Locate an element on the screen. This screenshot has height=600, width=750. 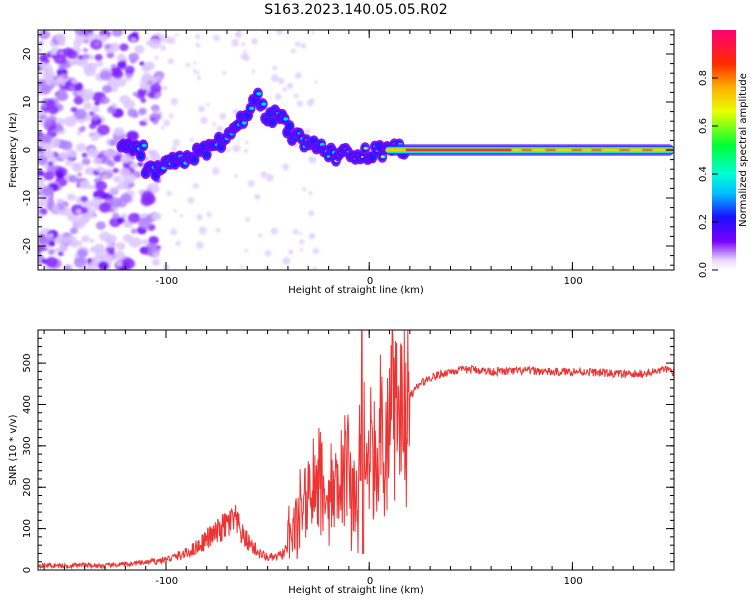
chart-title: S163.2023.140.05.05.R02 is located at coordinates (355, 10).